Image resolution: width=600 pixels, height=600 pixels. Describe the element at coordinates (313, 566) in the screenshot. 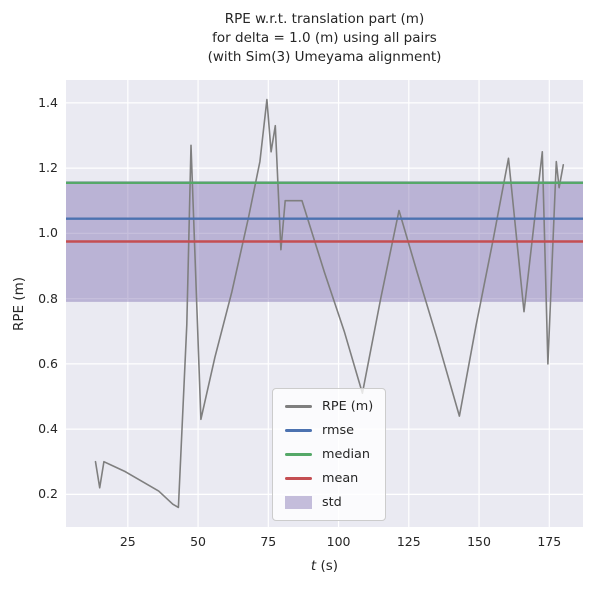

I see `x-axis-label-var: t` at that location.